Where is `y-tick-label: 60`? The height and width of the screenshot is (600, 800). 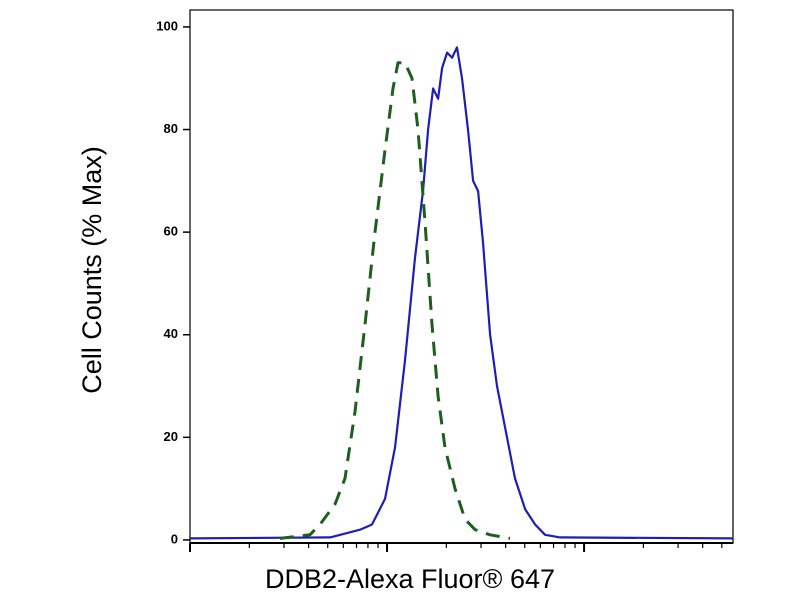
y-tick-label: 60 is located at coordinates (171, 231).